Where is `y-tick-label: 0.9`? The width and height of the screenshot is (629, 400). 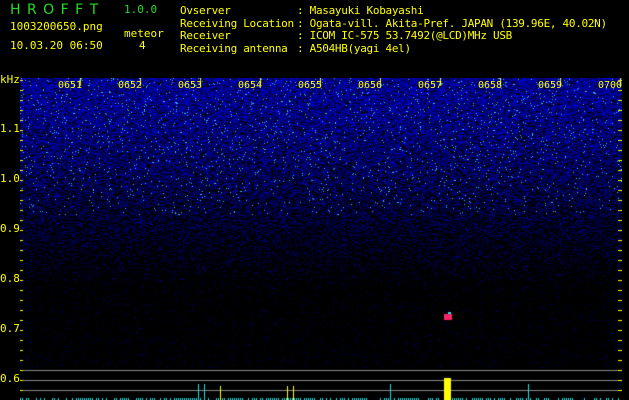 y-tick-label: 0.9 is located at coordinates (10, 228).